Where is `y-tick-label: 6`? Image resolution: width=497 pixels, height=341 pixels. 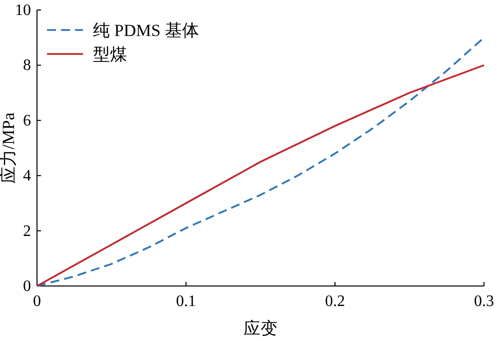
y-tick-label: 6 is located at coordinates (27, 121).